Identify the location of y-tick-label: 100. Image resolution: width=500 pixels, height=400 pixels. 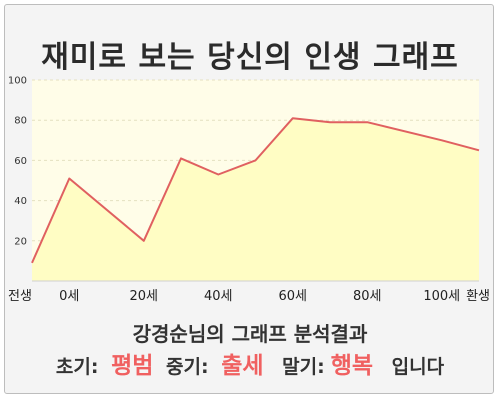
(17, 81).